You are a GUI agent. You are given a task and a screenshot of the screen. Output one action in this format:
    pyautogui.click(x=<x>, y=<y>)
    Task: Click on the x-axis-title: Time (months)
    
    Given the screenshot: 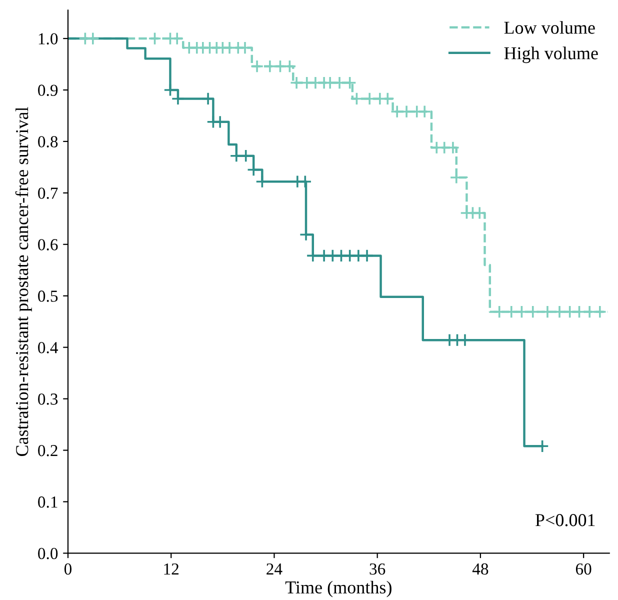 What is the action you would take?
    pyautogui.click(x=338, y=589)
    